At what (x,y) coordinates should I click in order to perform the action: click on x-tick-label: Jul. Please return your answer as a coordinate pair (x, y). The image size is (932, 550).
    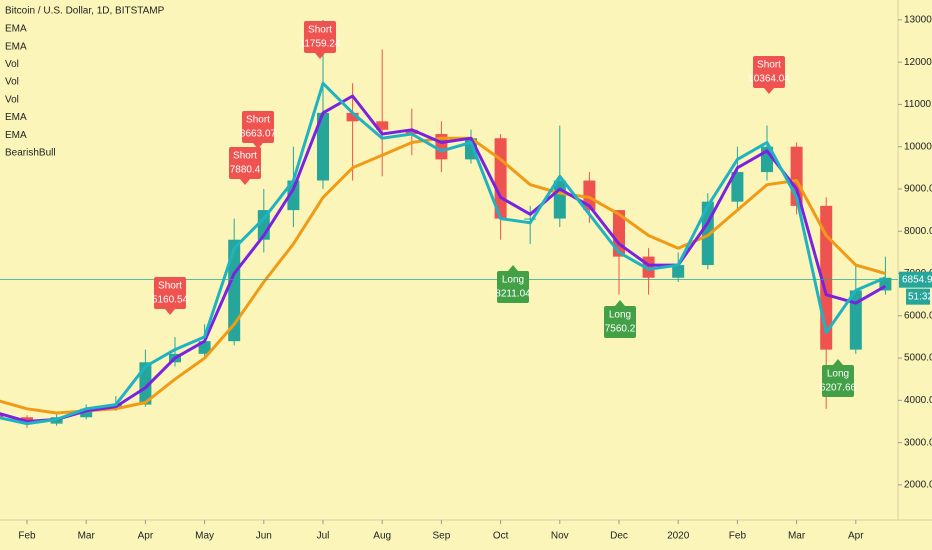
    Looking at the image, I should click on (323, 536).